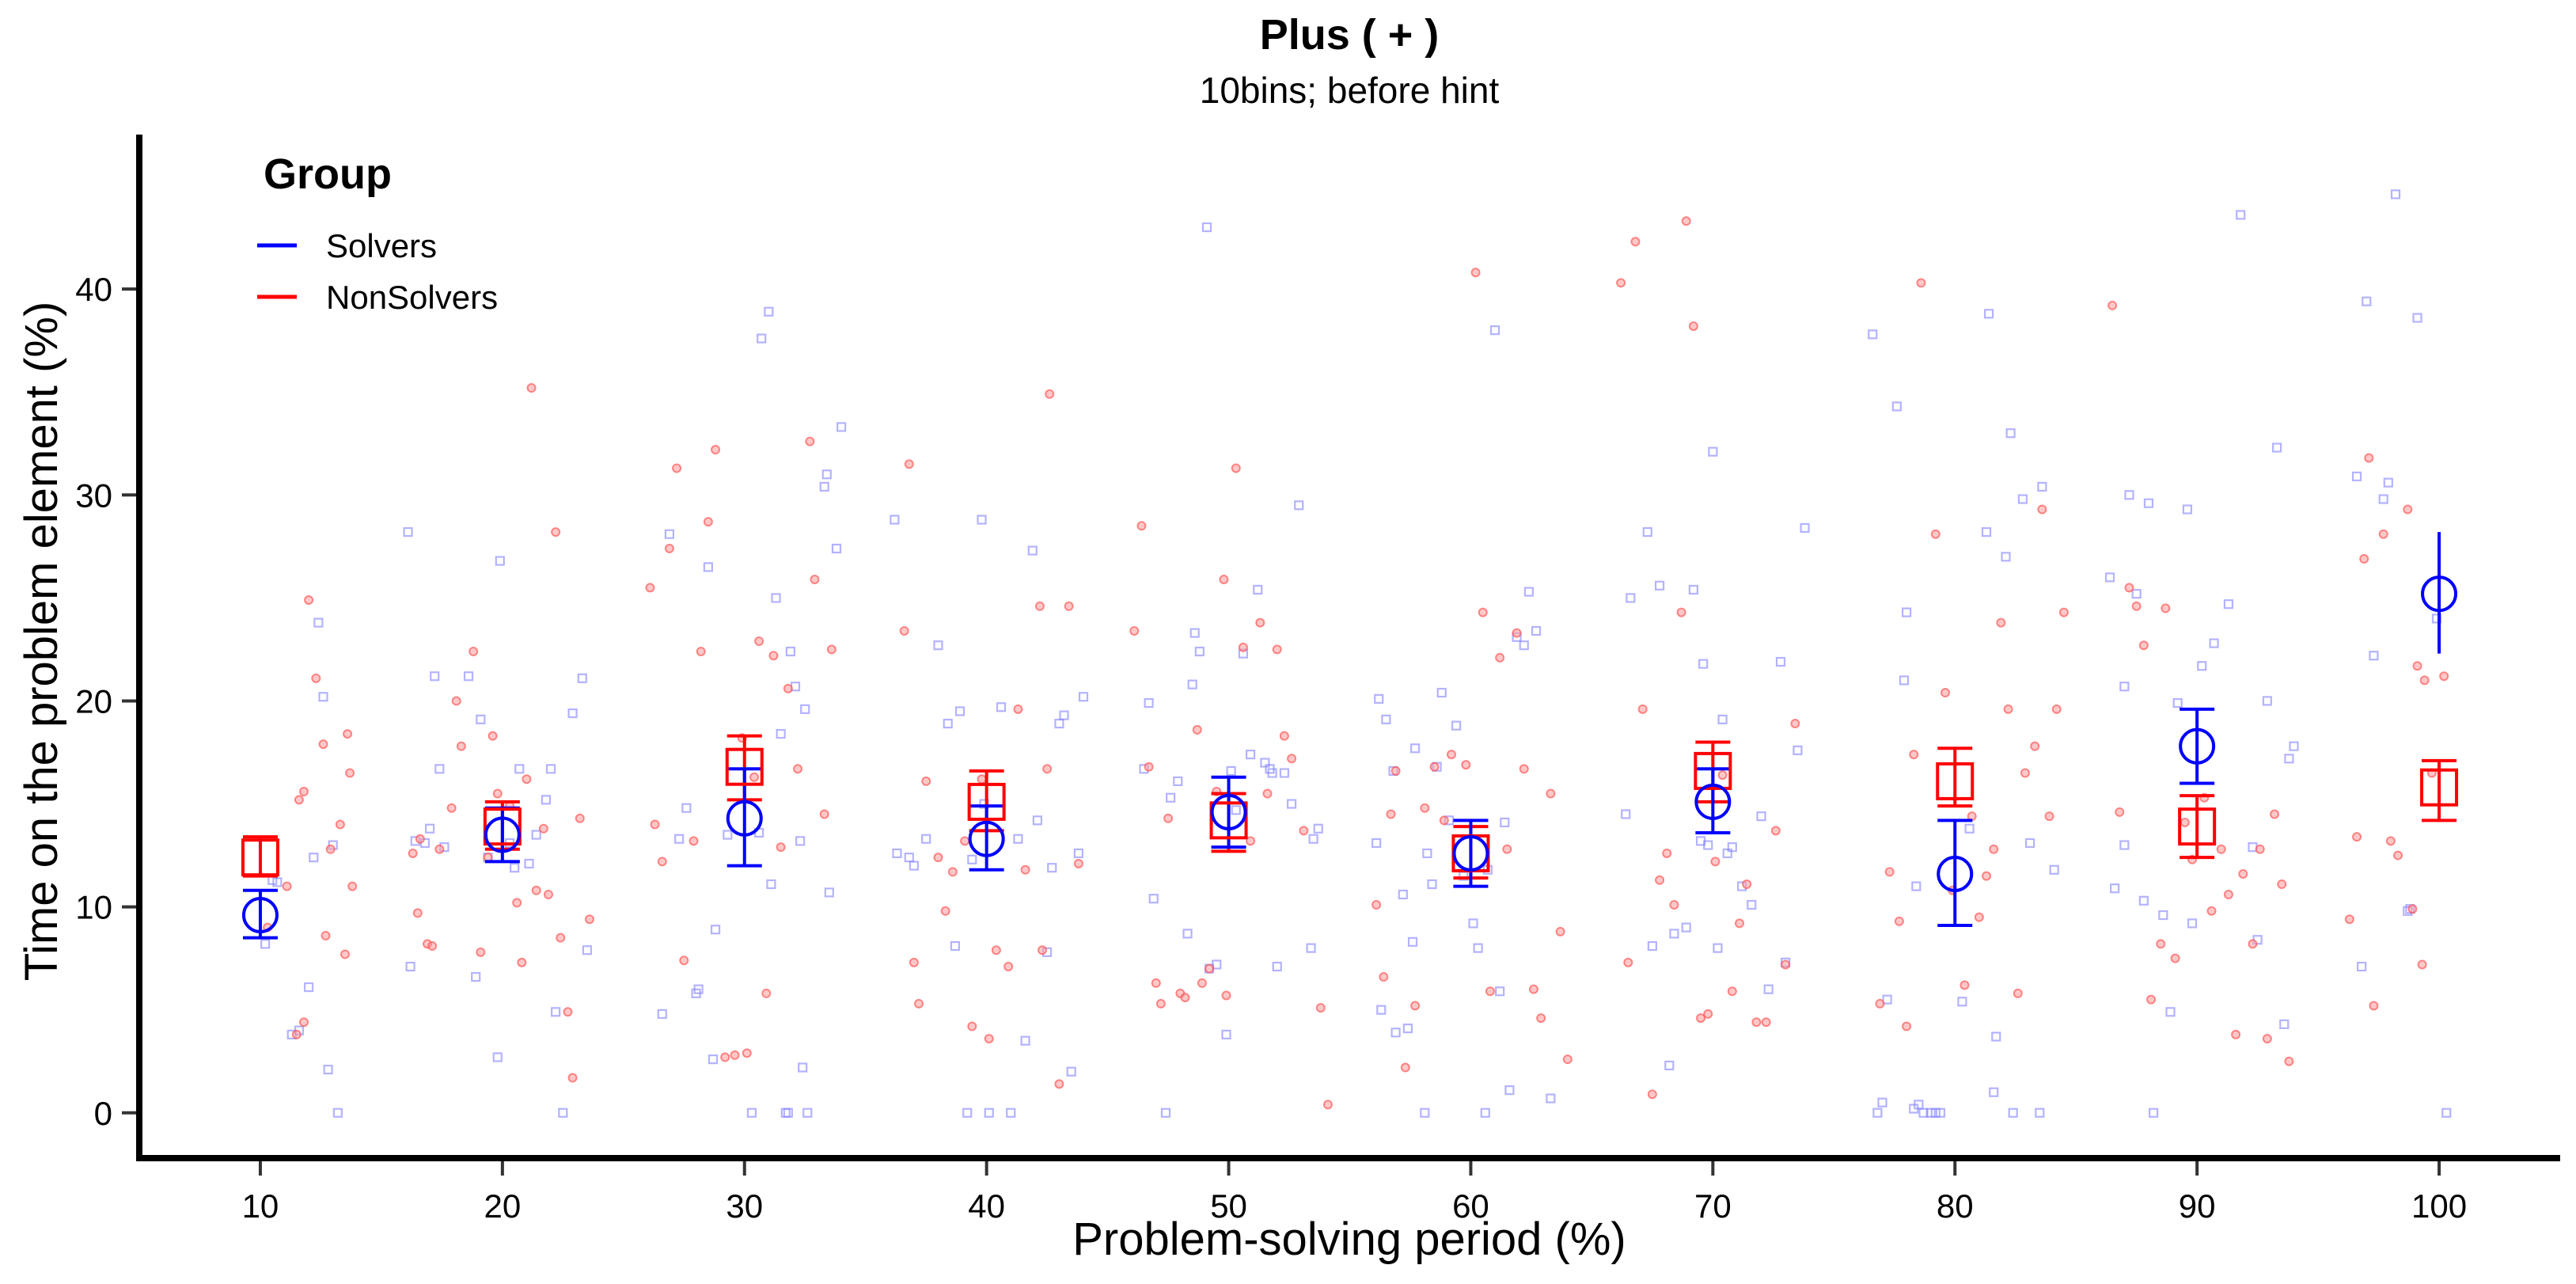  What do you see at coordinates (744, 818) in the screenshot?
I see `solver-mean-marker` at bounding box center [744, 818].